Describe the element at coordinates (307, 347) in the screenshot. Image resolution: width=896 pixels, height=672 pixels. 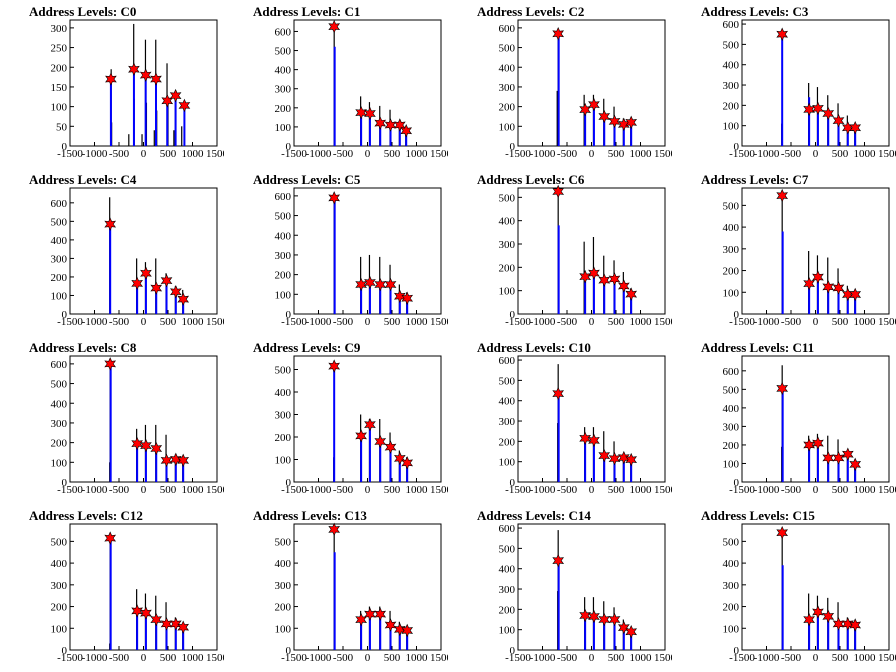
I see `chart-title: Address Levels: C9` at that location.